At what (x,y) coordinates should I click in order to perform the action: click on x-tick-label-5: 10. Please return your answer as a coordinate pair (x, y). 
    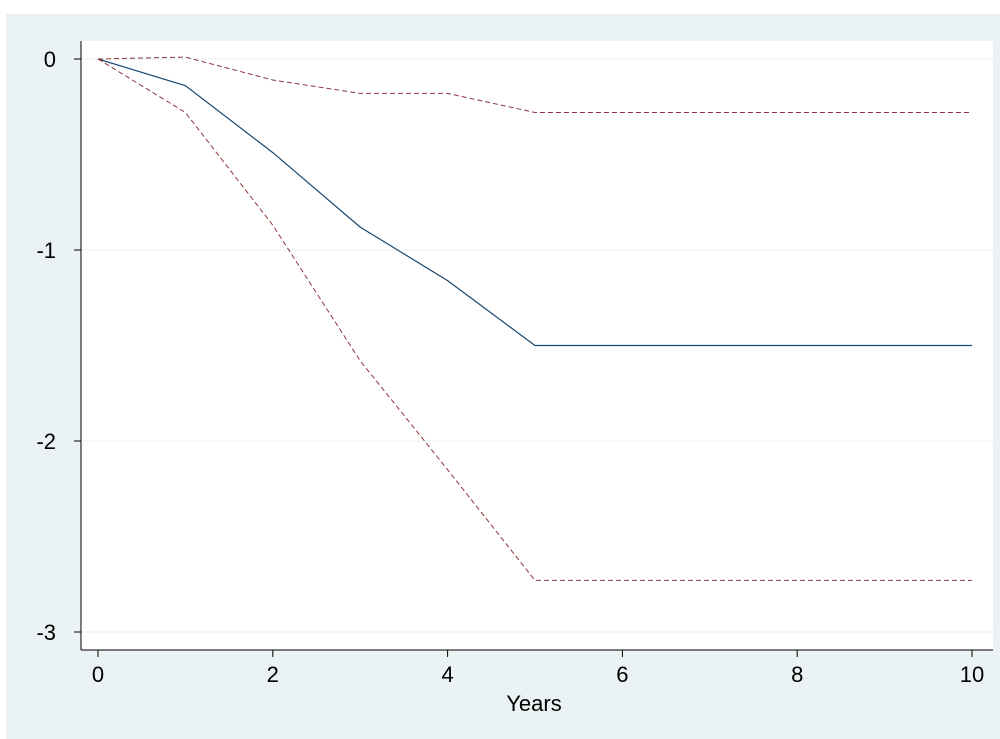
    Looking at the image, I should click on (972, 674).